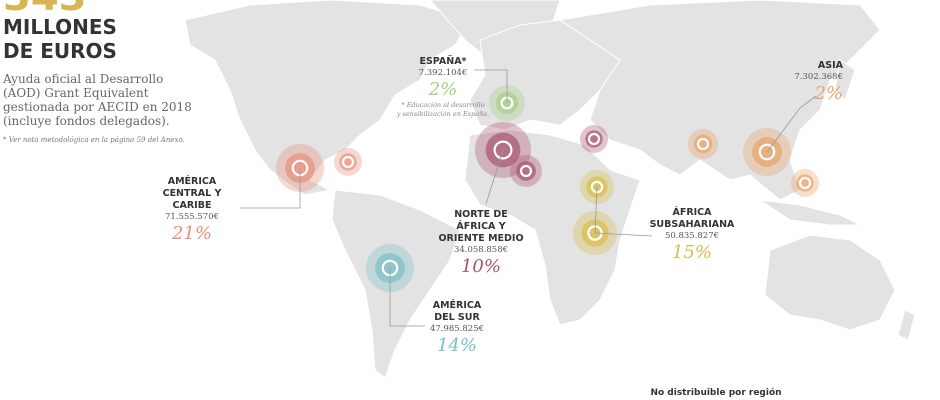  I want to click on region-name: ESPAÑA*, so click(442, 61).